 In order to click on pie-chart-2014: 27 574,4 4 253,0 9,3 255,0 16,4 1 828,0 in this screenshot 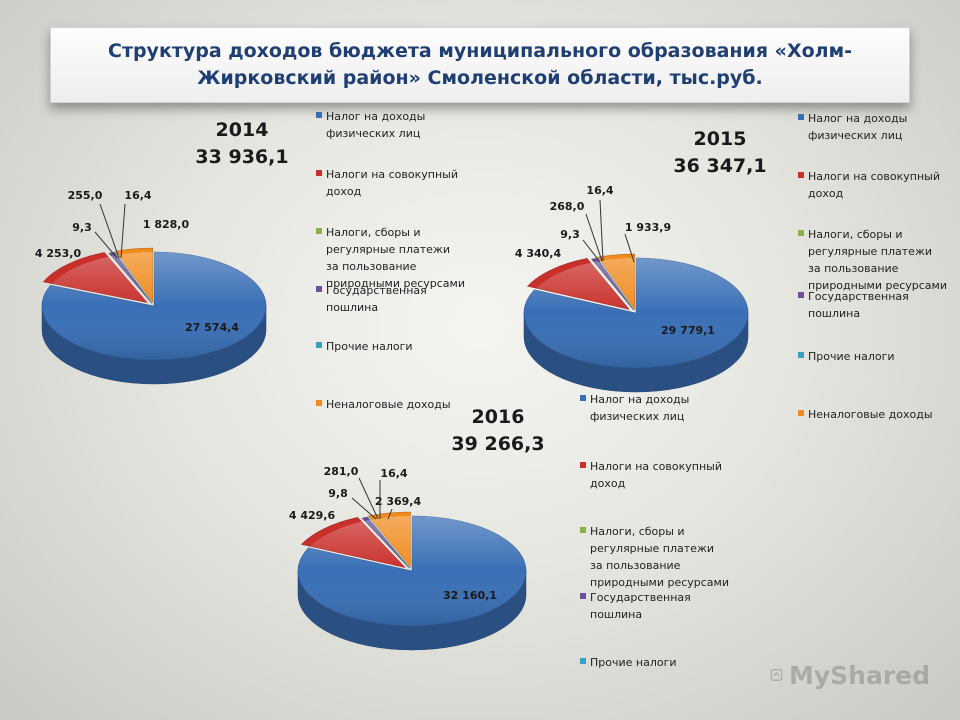, I will do `click(151, 287)`.